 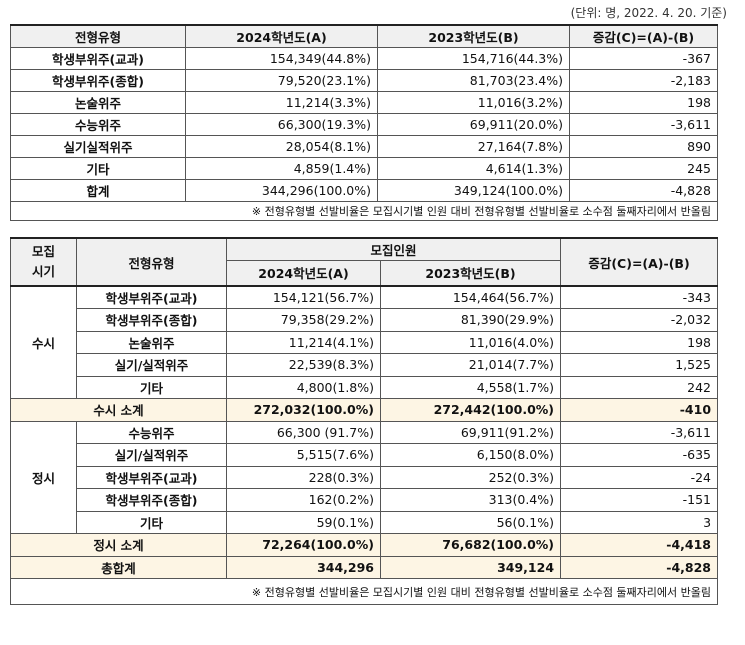 I want to click on cell-2024: 79,358(29.2%), so click(x=303, y=320).